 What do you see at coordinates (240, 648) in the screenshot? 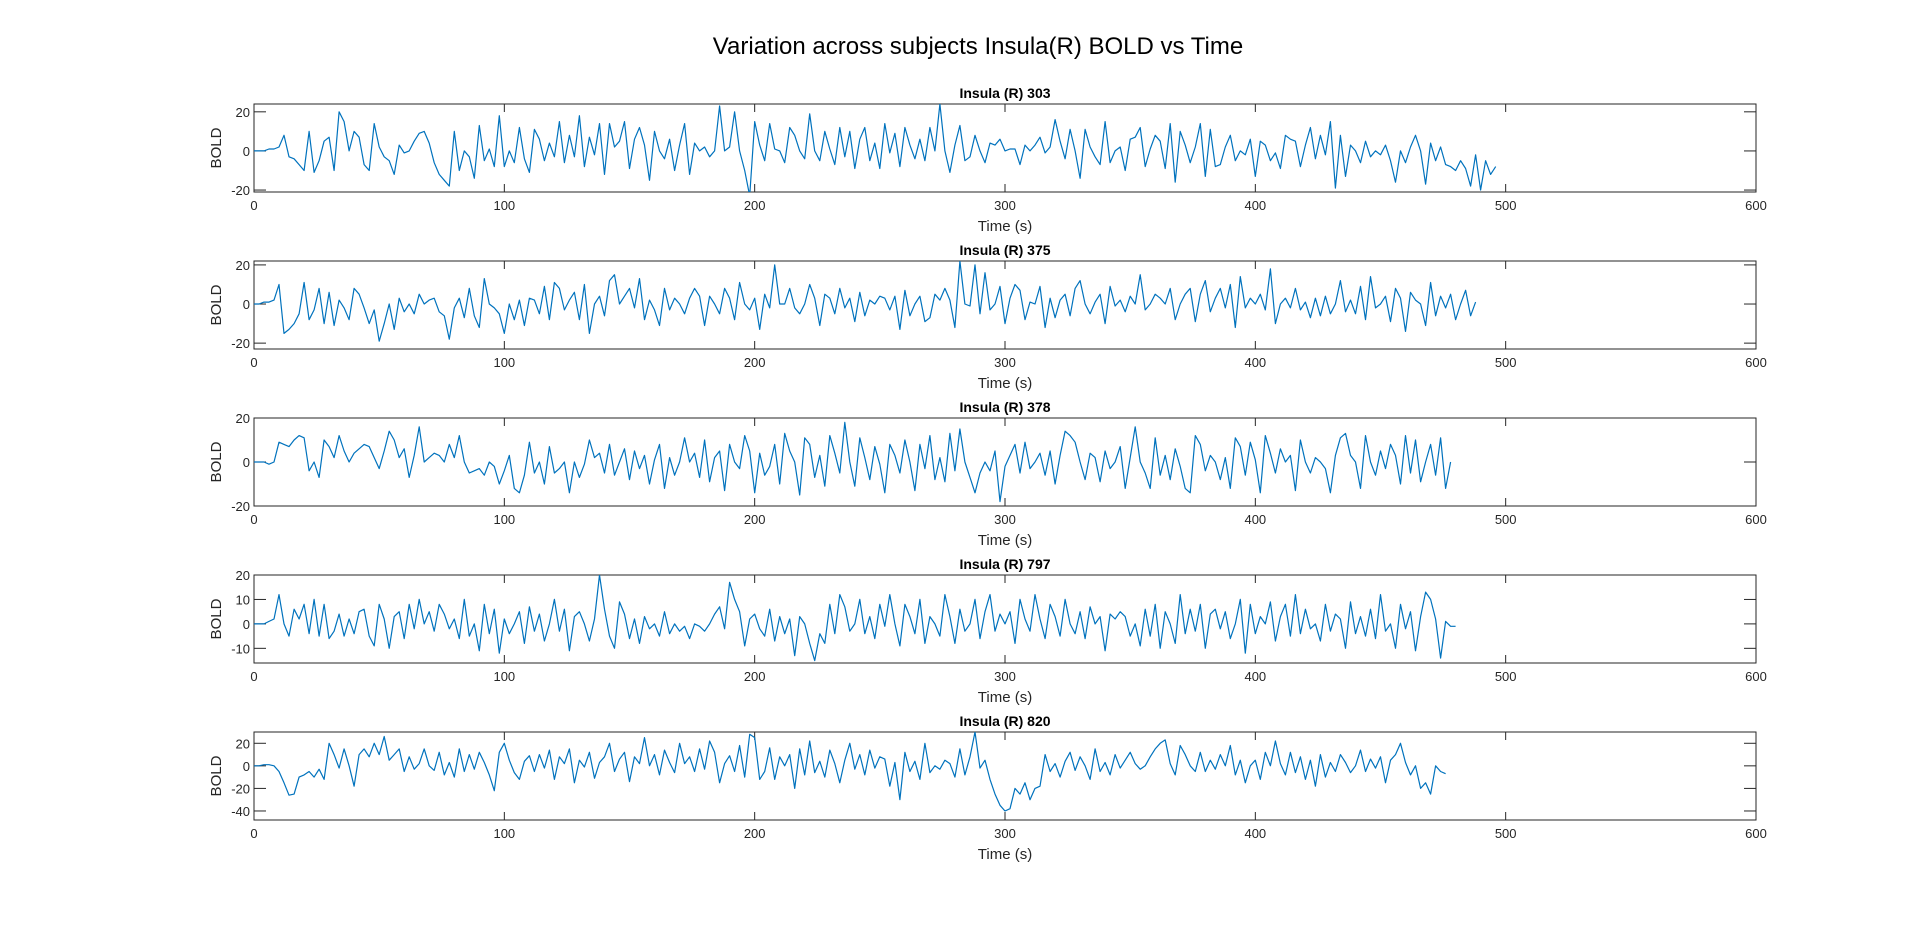
I see `y-tick-label: -10` at bounding box center [240, 648].